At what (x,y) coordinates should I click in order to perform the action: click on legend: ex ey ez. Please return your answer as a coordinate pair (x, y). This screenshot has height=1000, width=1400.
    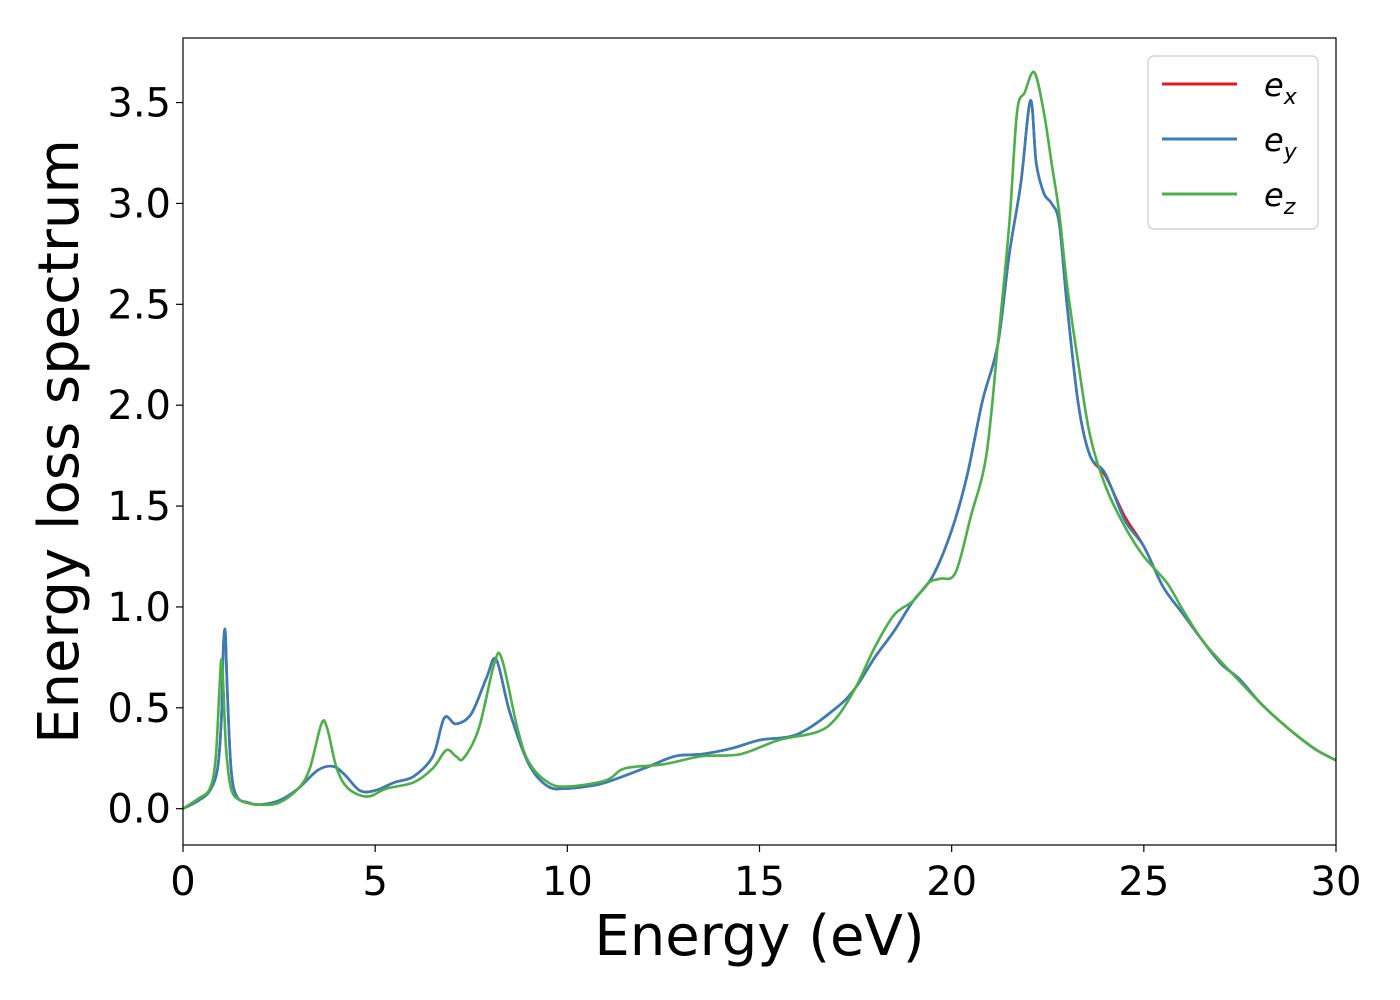
    Looking at the image, I should click on (1233, 142).